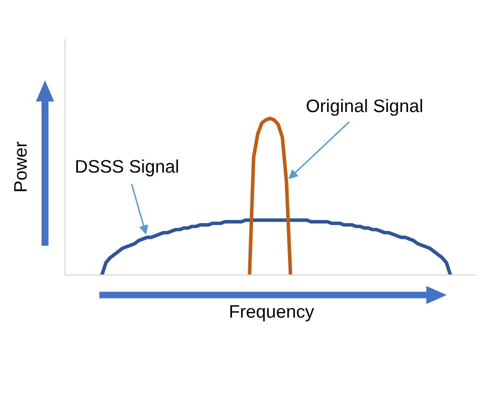 The image size is (500, 417). What do you see at coordinates (364, 107) in the screenshot?
I see `series-label: Original Signal` at bounding box center [364, 107].